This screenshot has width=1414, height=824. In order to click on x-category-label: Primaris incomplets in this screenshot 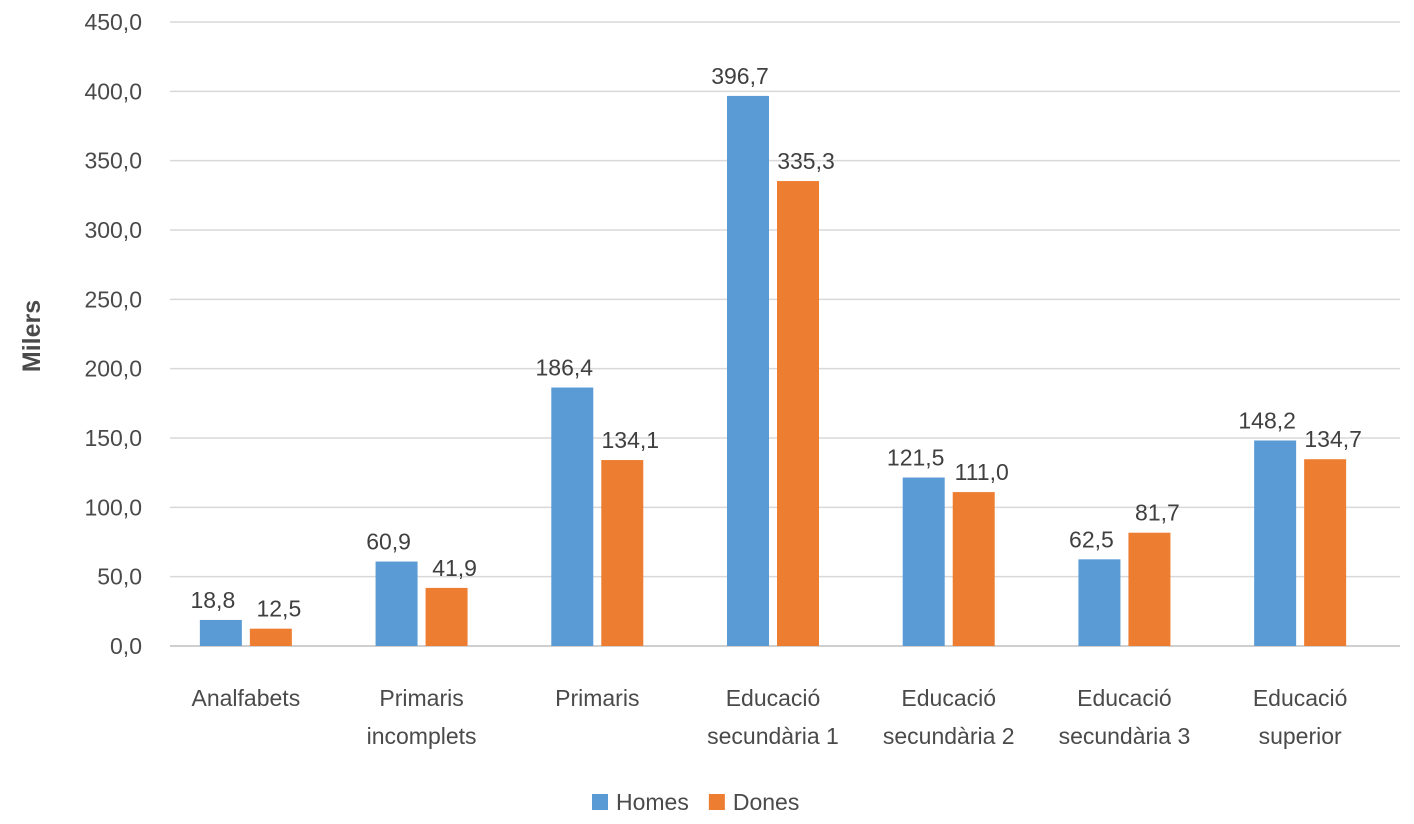, I will do `click(422, 717)`.